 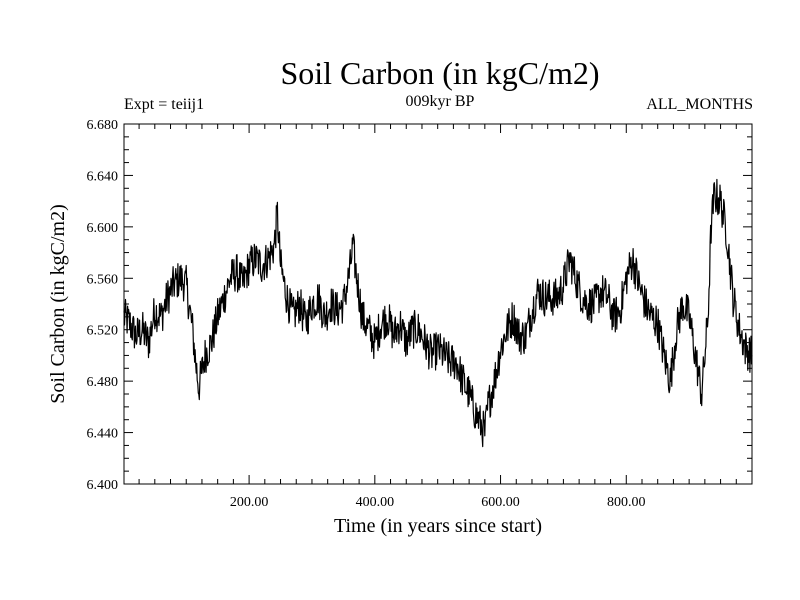 What do you see at coordinates (375, 502) in the screenshot?
I see `x-tick-label: 400.00` at bounding box center [375, 502].